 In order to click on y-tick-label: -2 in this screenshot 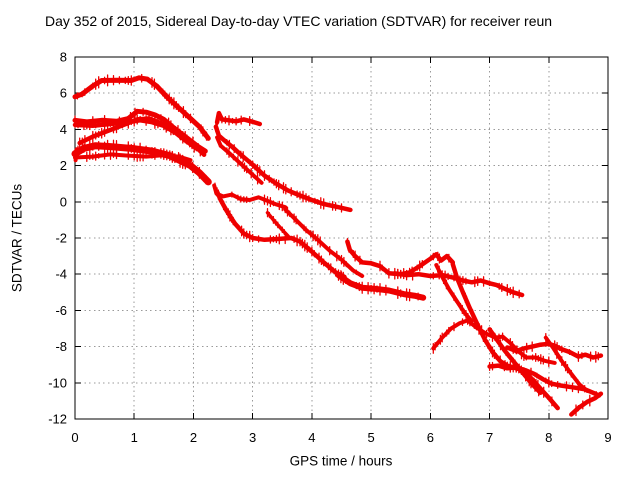, I will do `click(61, 238)`.